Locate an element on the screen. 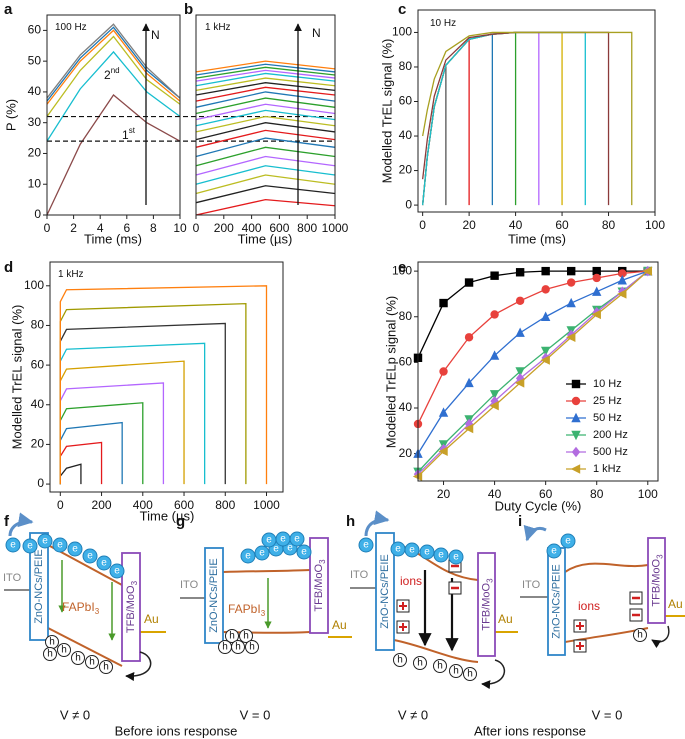 Image resolution: width=685 pixels, height=739 pixels. y-tick-label: 100 is located at coordinates (402, 270).